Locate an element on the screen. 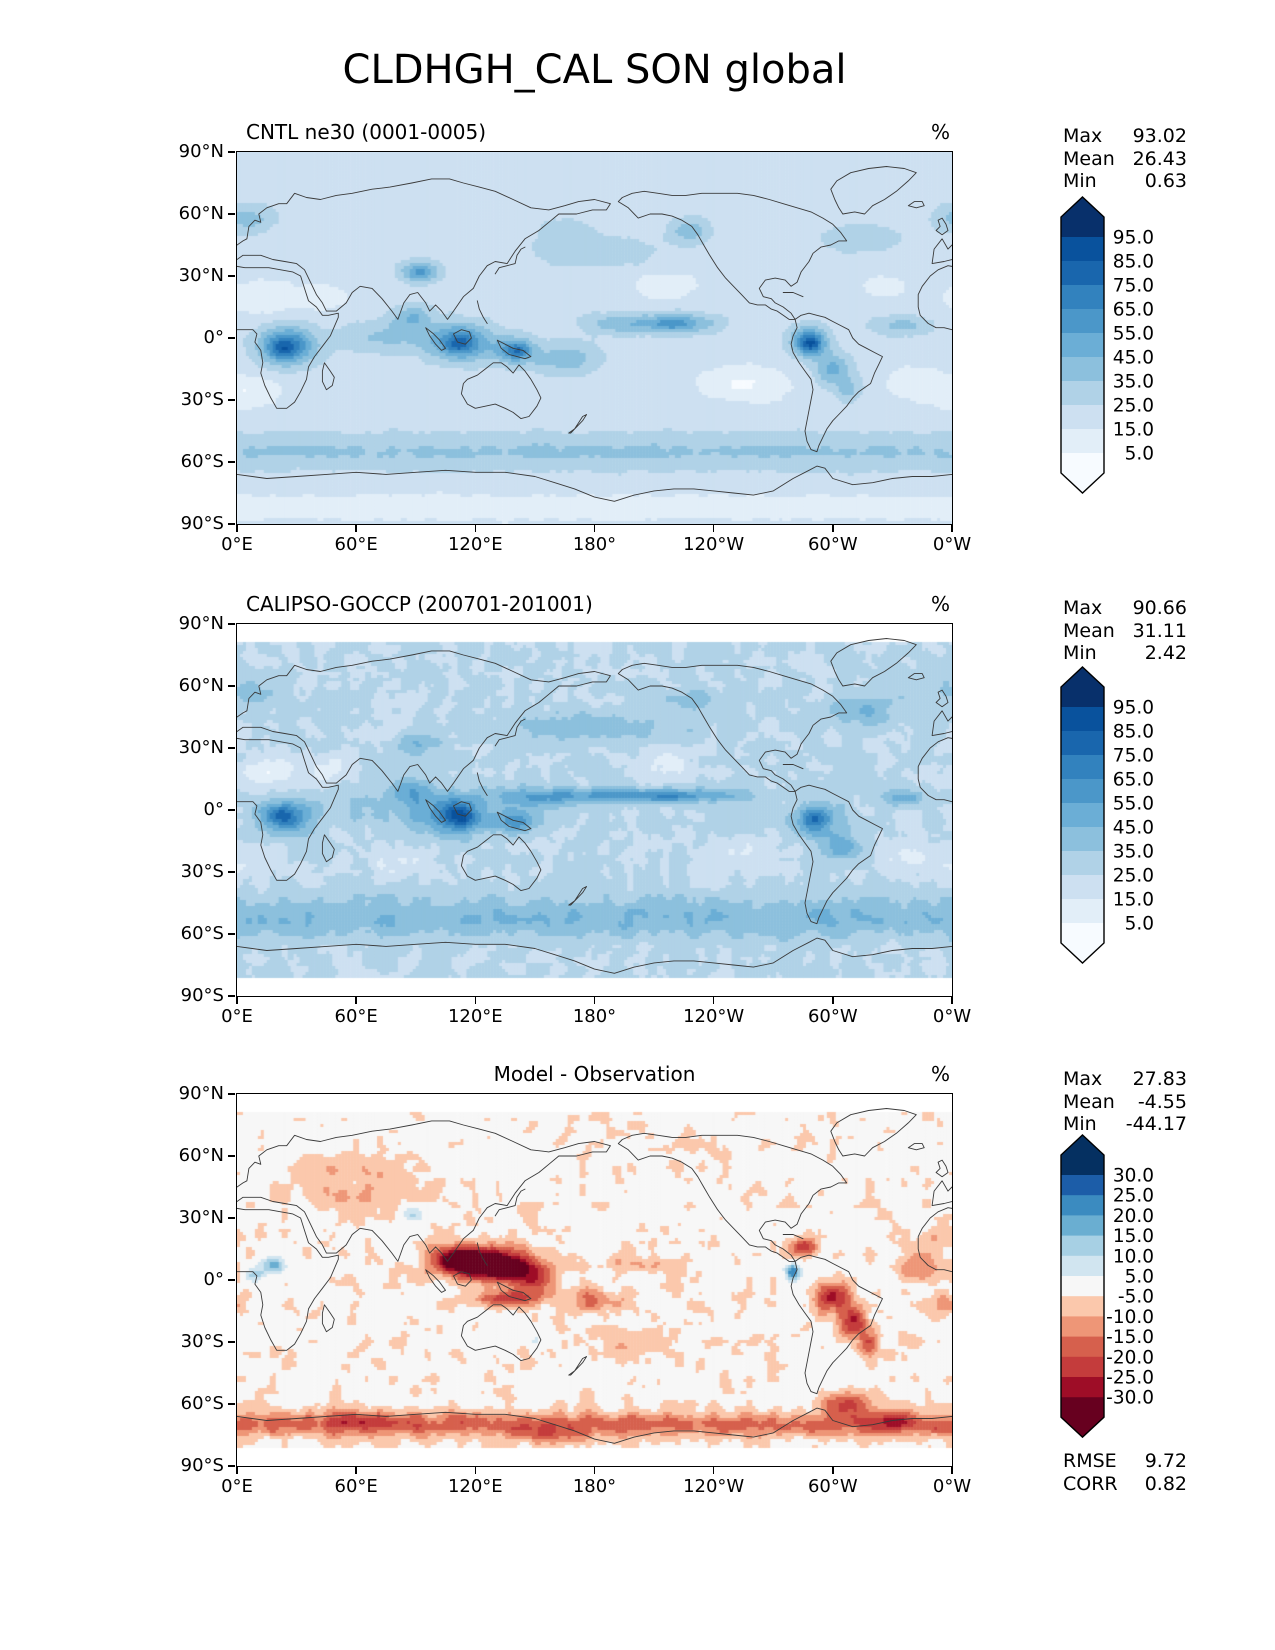 The width and height of the screenshot is (1275, 1650). colorbar-tick-label: -30.0 is located at coordinates (1130, 1398).